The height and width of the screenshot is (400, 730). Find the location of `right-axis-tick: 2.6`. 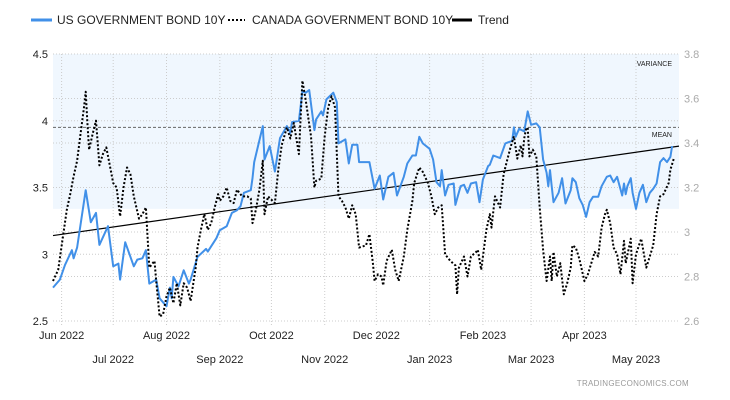

right-axis-tick: 2.6 is located at coordinates (691, 322).